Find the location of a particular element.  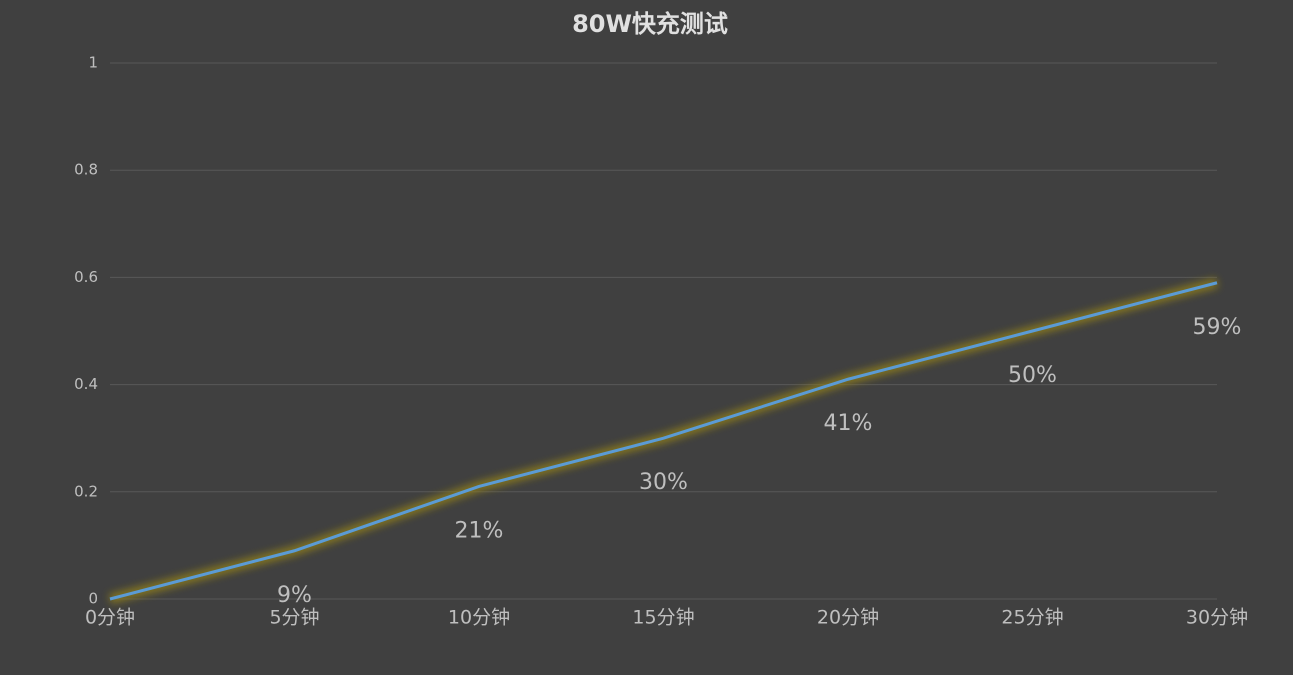

y-tick-label: 0.2 is located at coordinates (86, 491).